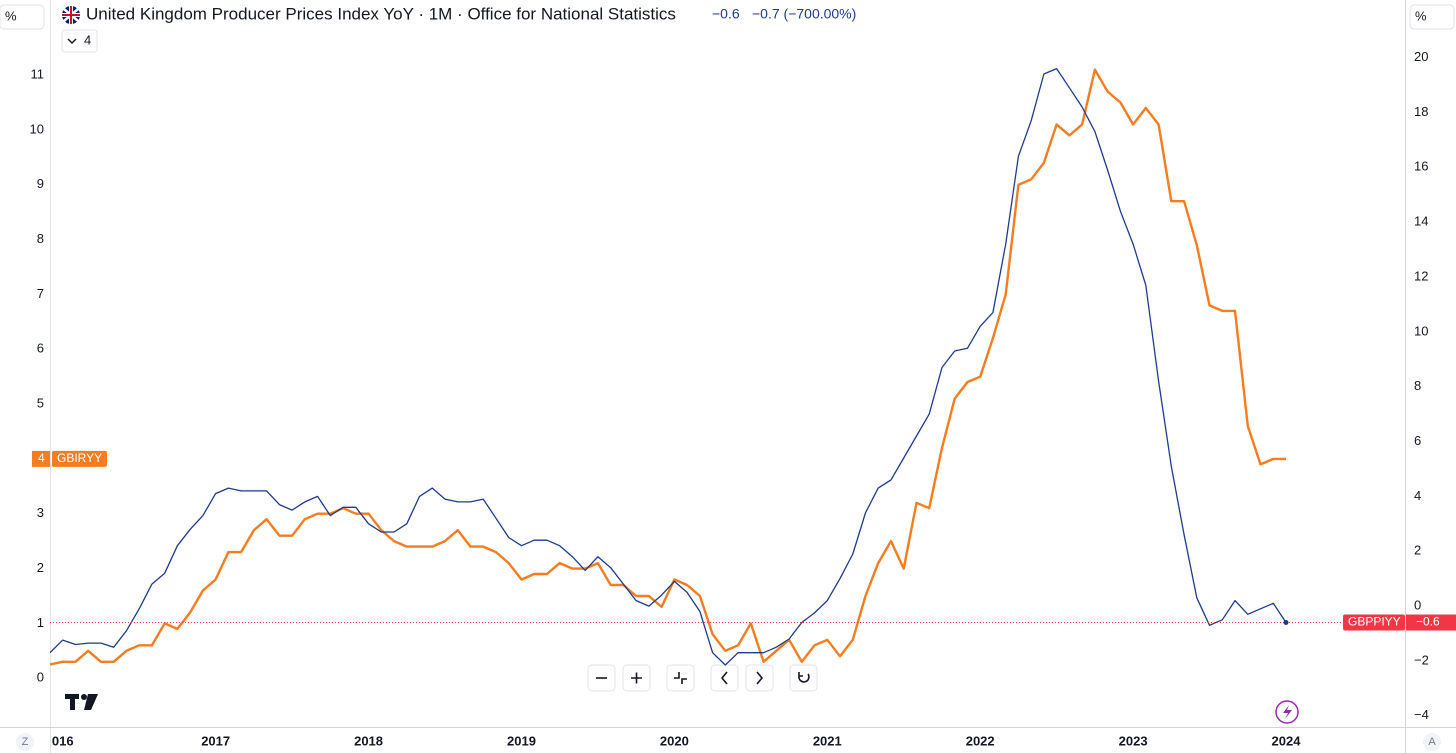 The image size is (1456, 753). I want to click on y-tick-label: 9, so click(40, 183).